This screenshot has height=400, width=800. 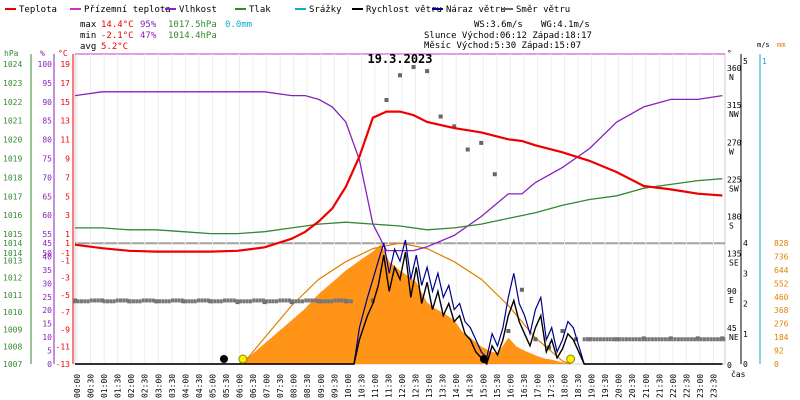 What do you see at coordinates (348, 386) in the screenshot?
I see `x-tick-20: 10:00` at bounding box center [348, 386].